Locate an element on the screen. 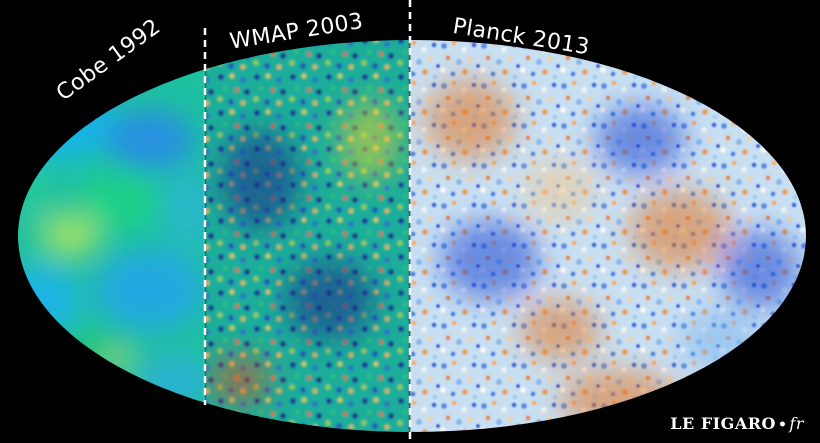  credit-suffix: fr is located at coordinates (796, 423).